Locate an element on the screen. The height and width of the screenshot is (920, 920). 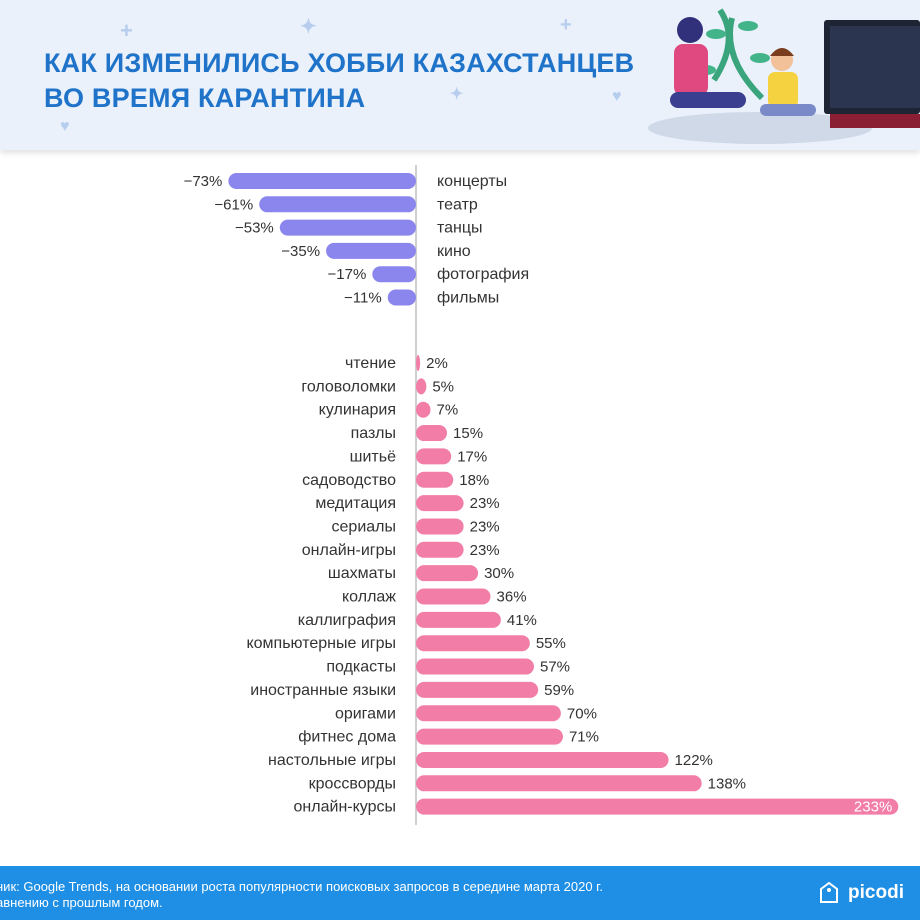
bar-value-label: 18% is located at coordinates (474, 480).